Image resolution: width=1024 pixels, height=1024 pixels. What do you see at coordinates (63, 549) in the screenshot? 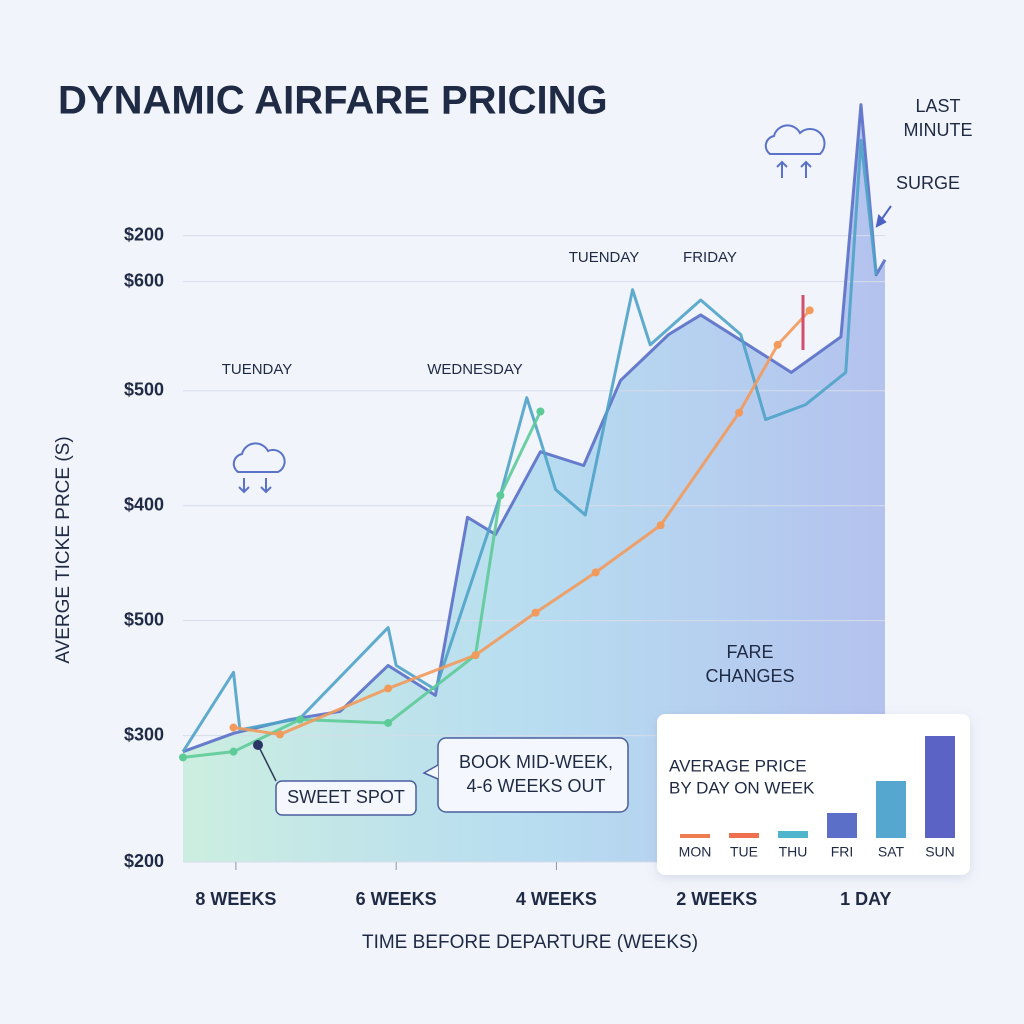
I see `y-axis-label: AVERGE TICKE PRCE (S)` at bounding box center [63, 549].